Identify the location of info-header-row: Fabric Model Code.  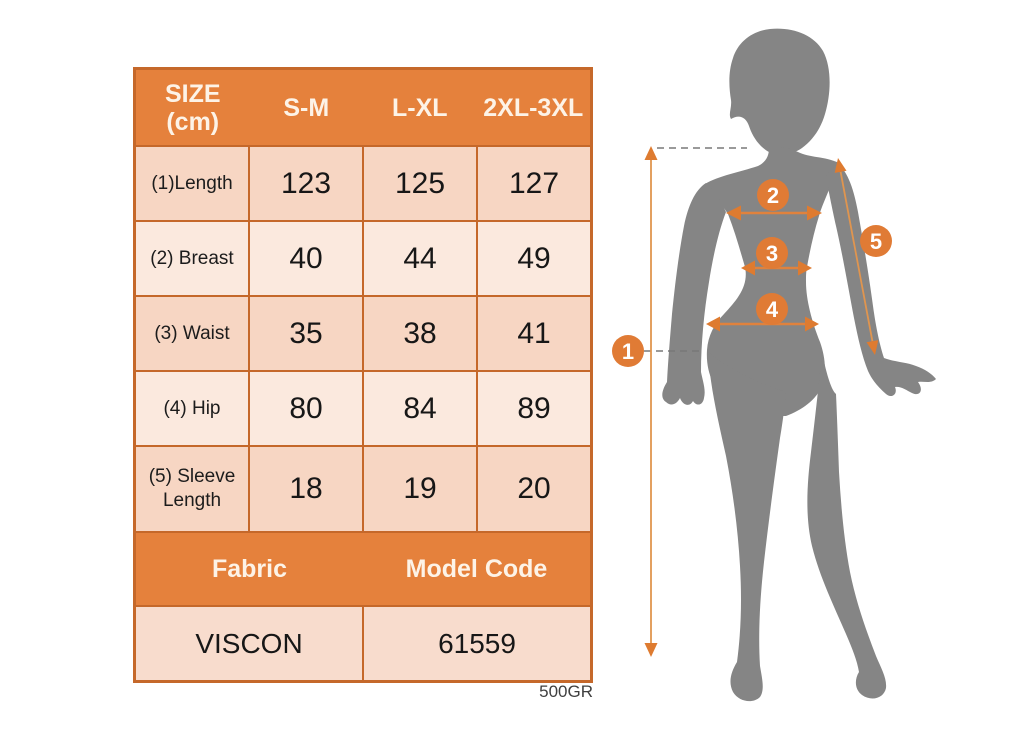
(363, 569).